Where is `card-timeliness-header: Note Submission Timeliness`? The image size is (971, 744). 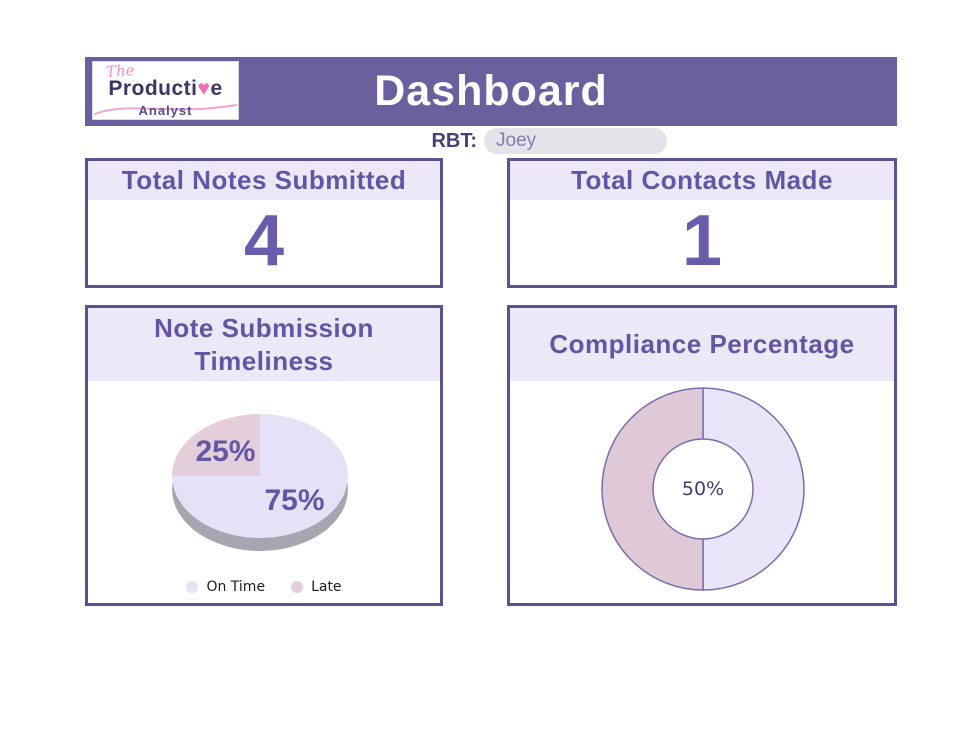
card-timeliness-header: Note Submission Timeliness is located at coordinates (264, 344).